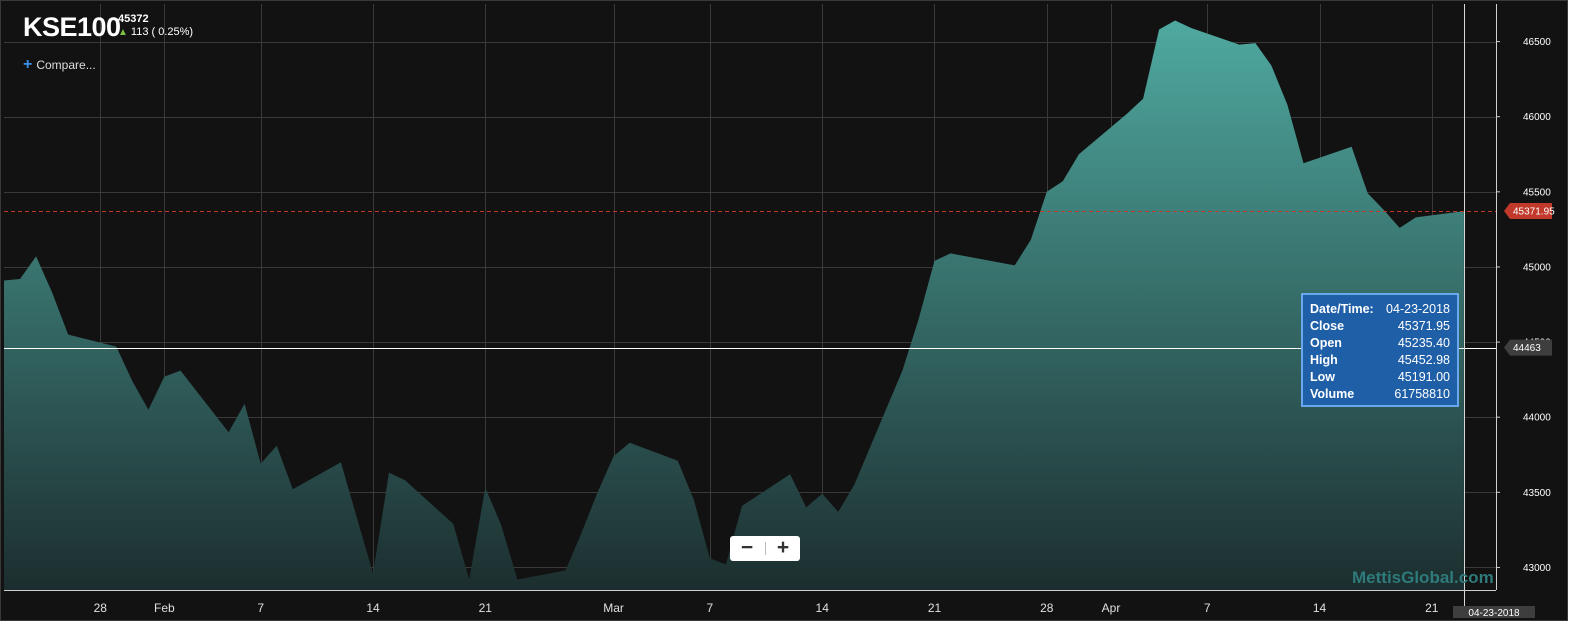 This screenshot has height=627, width=1574. I want to click on zoom-control: − +, so click(765, 548).